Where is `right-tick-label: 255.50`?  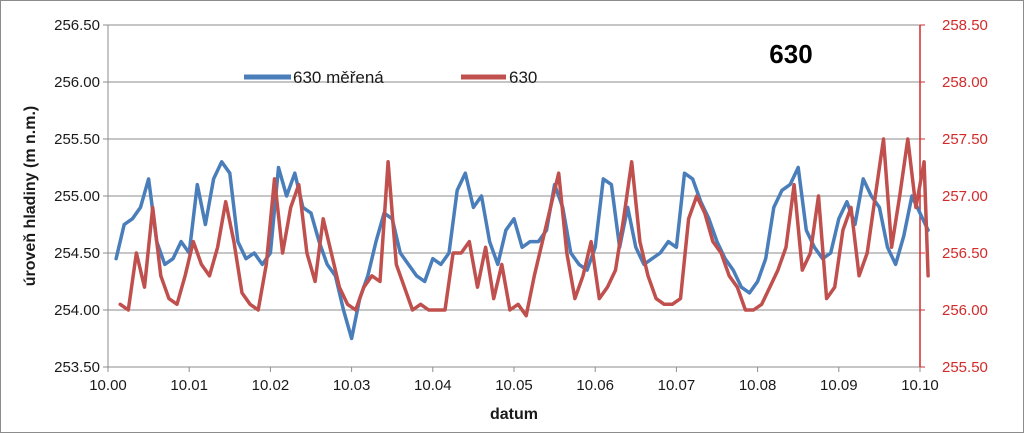 right-tick-label: 255.50 is located at coordinates (965, 367).